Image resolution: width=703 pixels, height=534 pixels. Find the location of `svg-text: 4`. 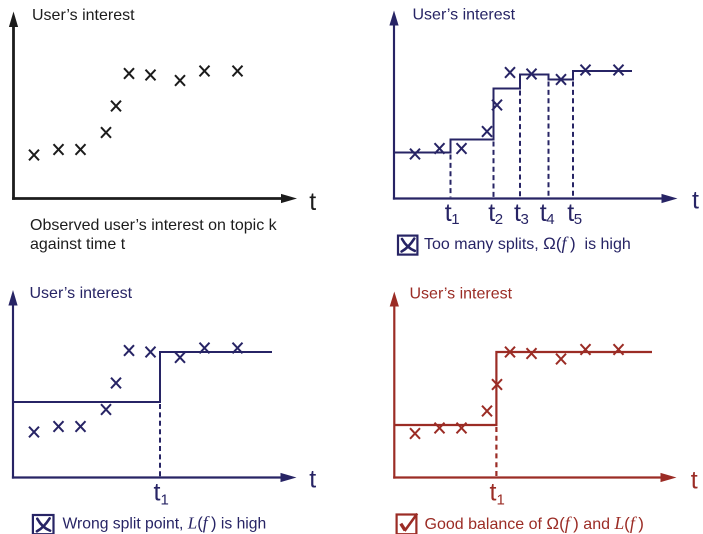

svg-text: 4 is located at coordinates (550, 219).